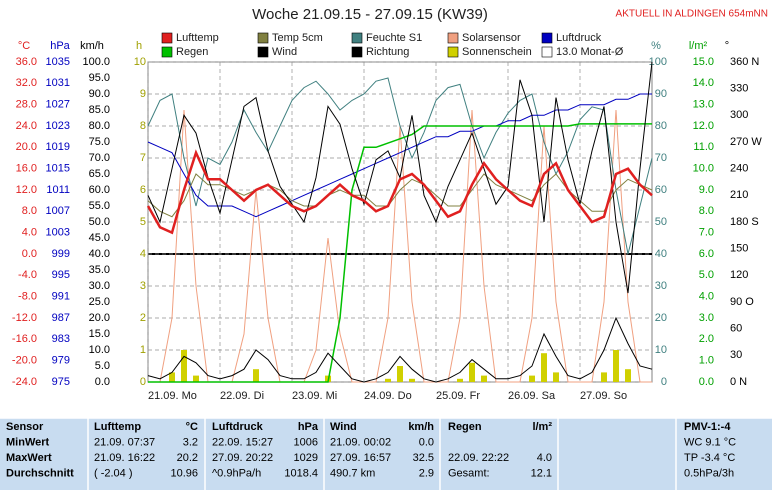  What do you see at coordinates (143, 286) in the screenshot?
I see `y-tick-label: 3` at bounding box center [143, 286].